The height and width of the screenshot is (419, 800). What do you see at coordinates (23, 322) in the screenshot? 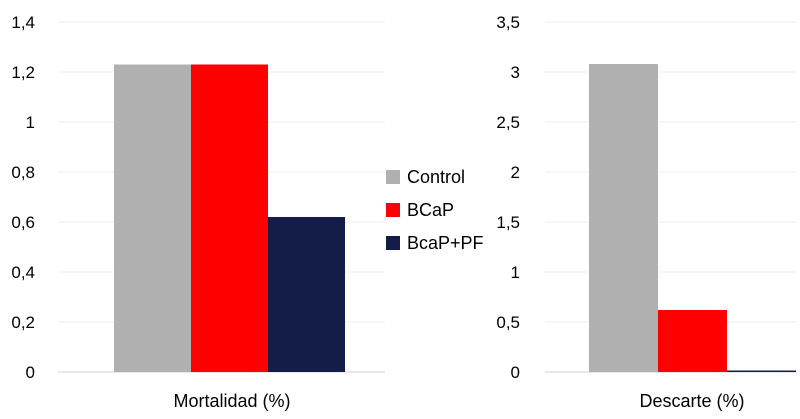
I see `y-tick-label: 0,2` at bounding box center [23, 322].